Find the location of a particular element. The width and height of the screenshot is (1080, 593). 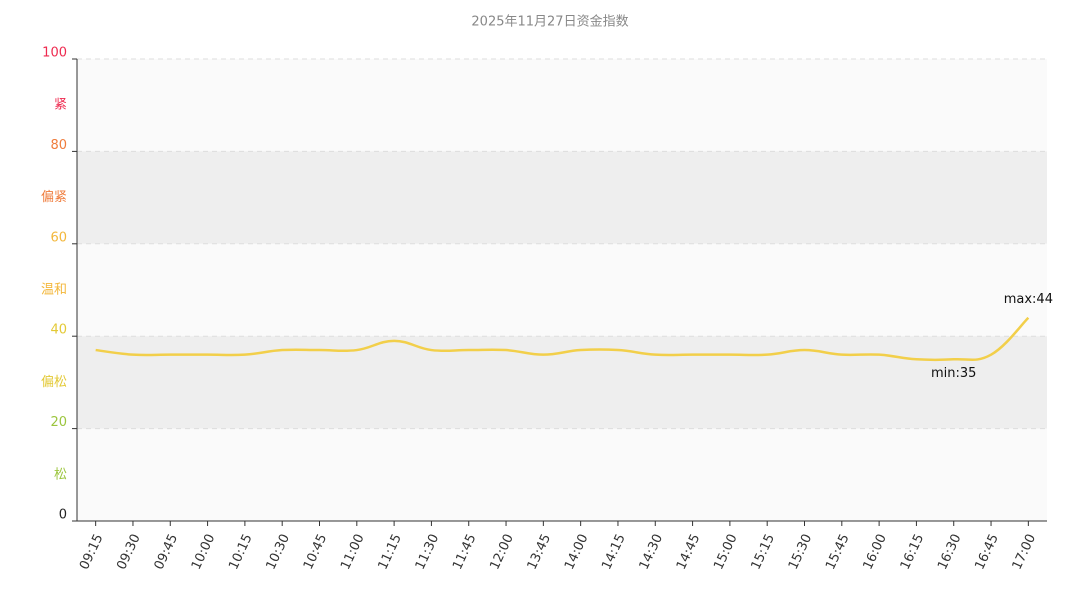

band-label: 偏紧 is located at coordinates (54, 197).